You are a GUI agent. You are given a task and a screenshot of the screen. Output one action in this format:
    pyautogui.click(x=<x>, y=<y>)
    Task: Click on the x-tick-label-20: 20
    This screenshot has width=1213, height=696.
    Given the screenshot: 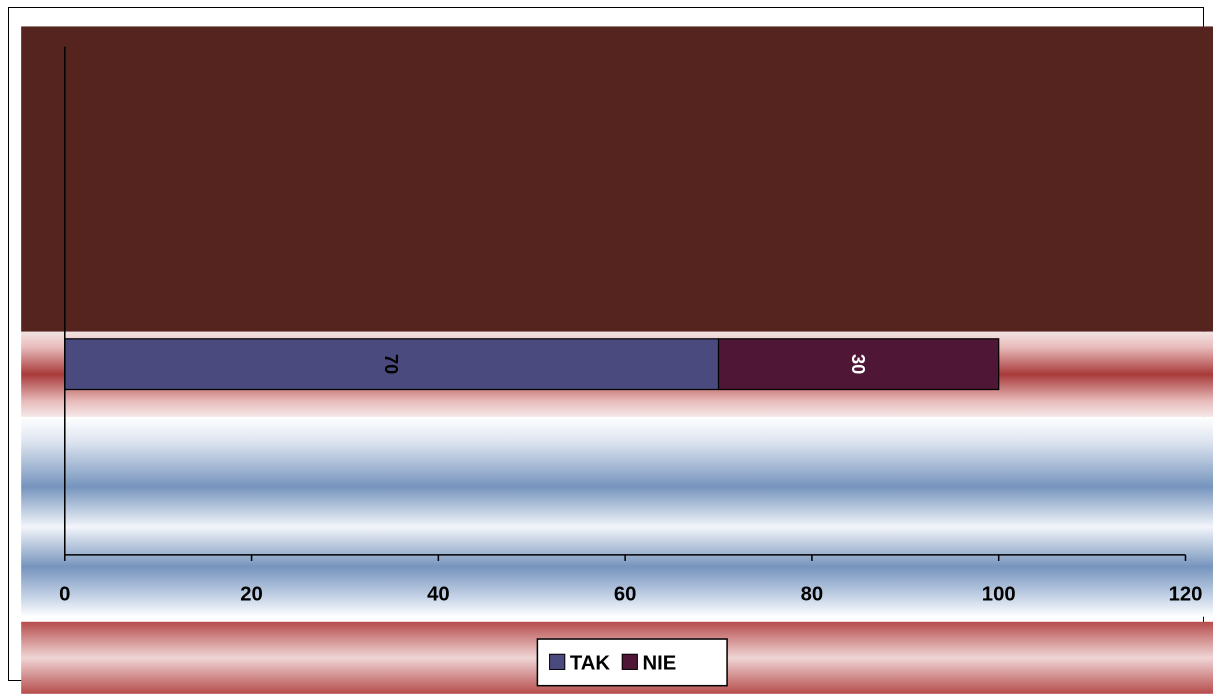 What is the action you would take?
    pyautogui.click(x=251, y=594)
    